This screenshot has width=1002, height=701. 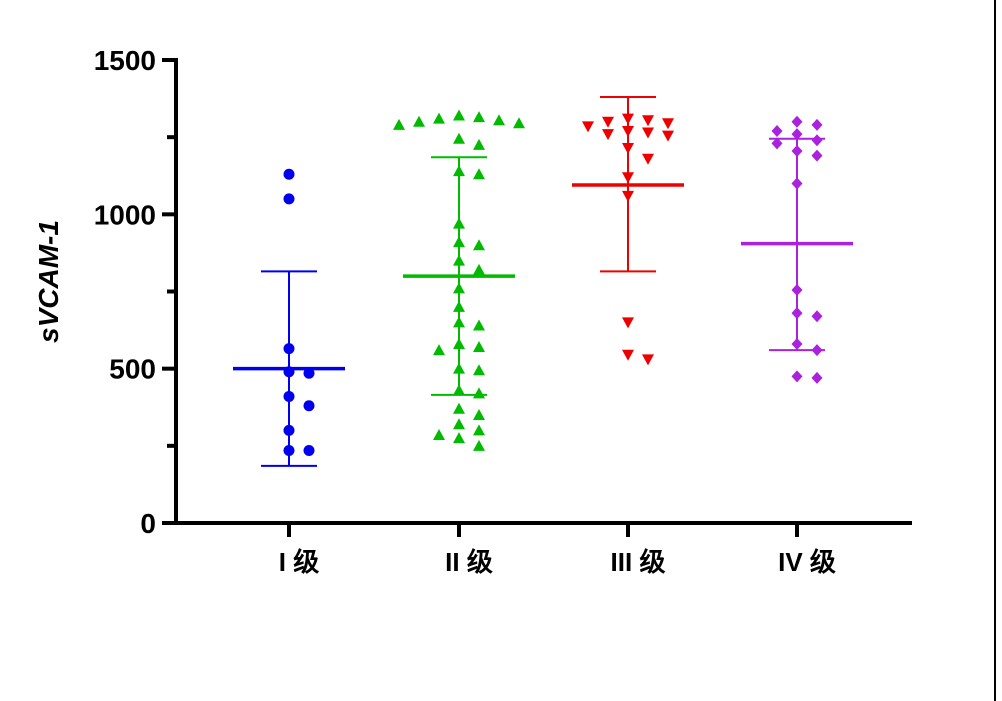 What do you see at coordinates (125, 60) in the screenshot?
I see `y-tick-label: 1500` at bounding box center [125, 60].